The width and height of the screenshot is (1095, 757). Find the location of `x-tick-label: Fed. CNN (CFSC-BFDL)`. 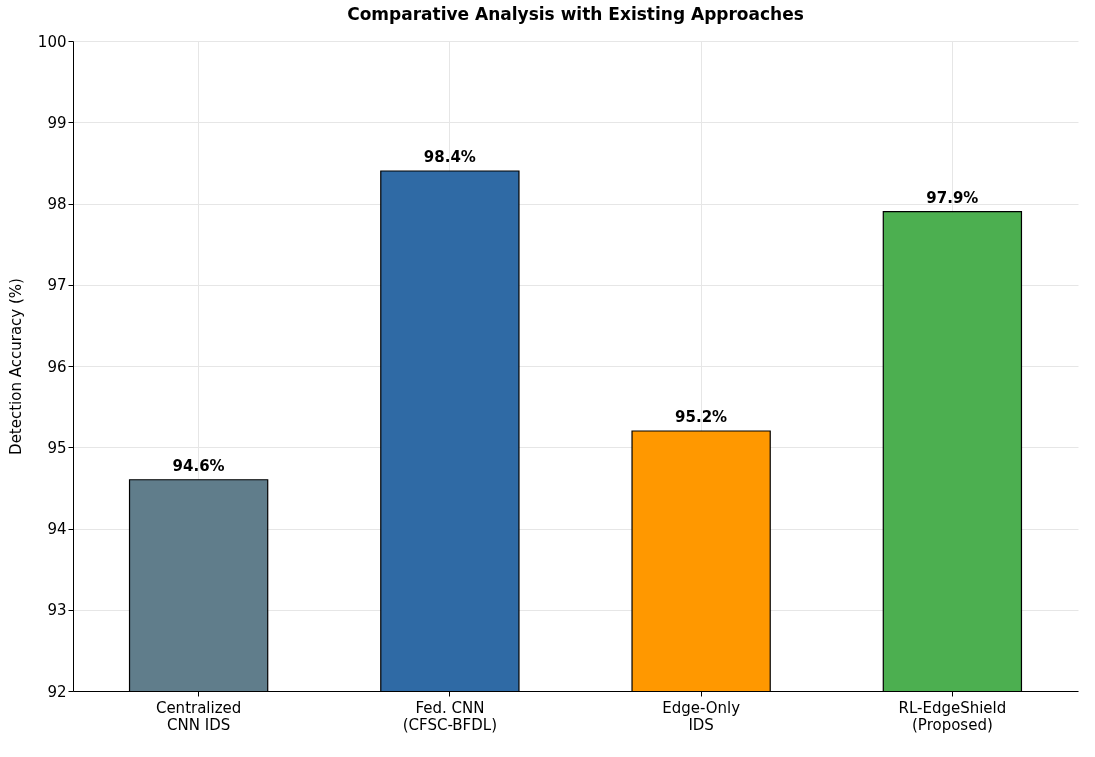

x-tick-label: Fed. CNN (CFSC-BFDL) is located at coordinates (449, 716).